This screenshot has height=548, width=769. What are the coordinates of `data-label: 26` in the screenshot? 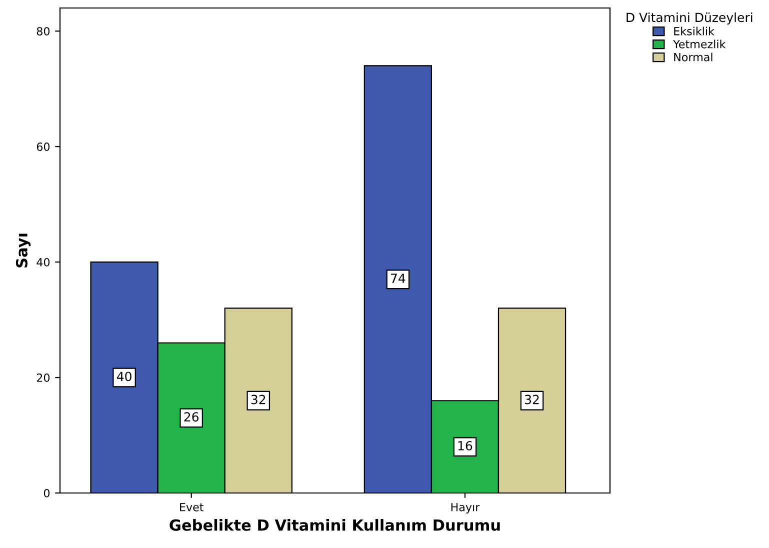 It's located at (191, 417).